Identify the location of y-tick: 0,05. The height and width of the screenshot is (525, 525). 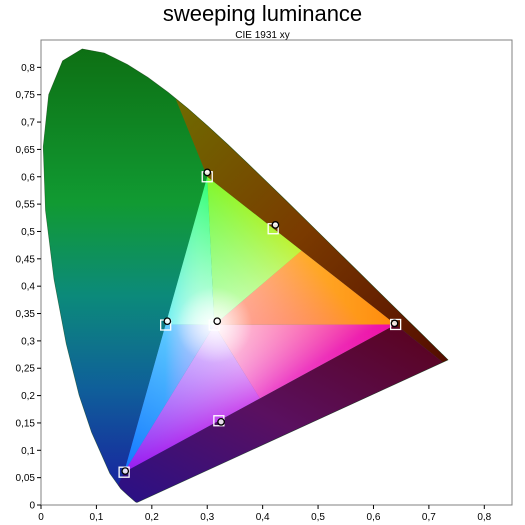
(28, 478).